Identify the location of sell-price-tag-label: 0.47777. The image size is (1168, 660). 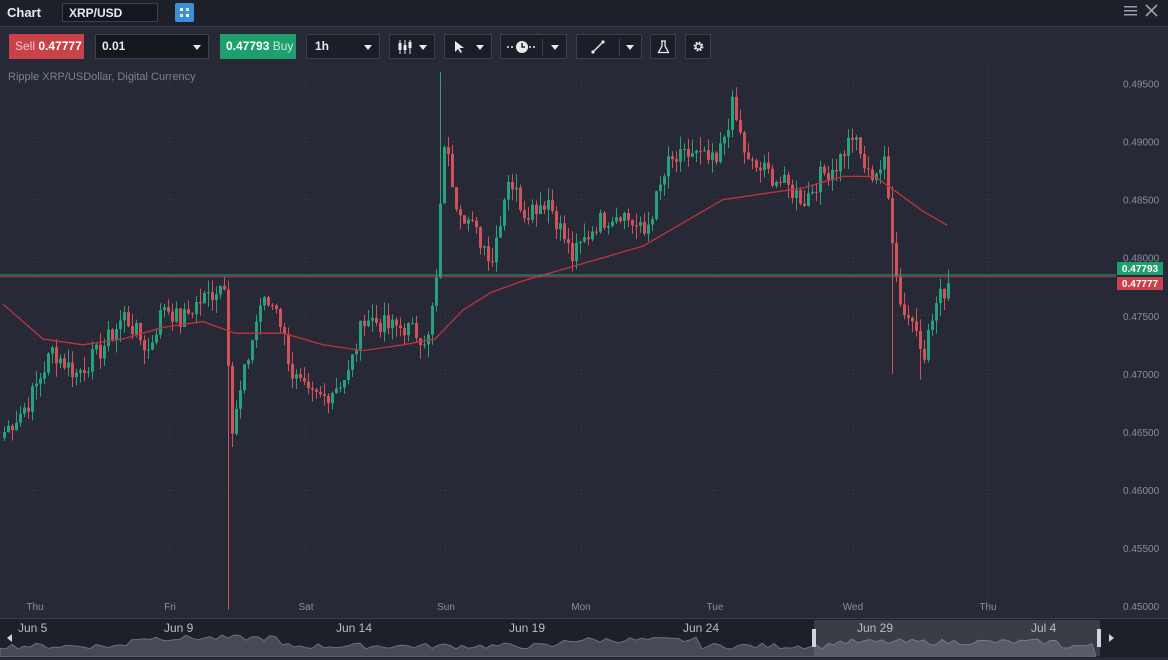
(1140, 284).